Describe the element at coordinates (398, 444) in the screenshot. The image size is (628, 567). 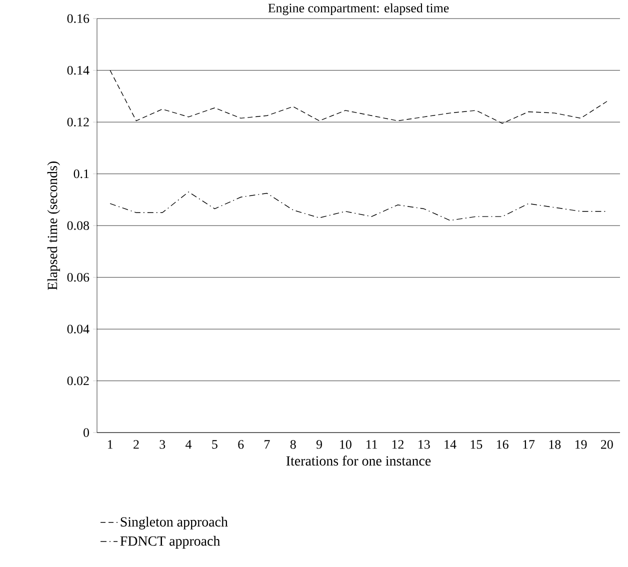
I see `x-tick-label: 12` at that location.